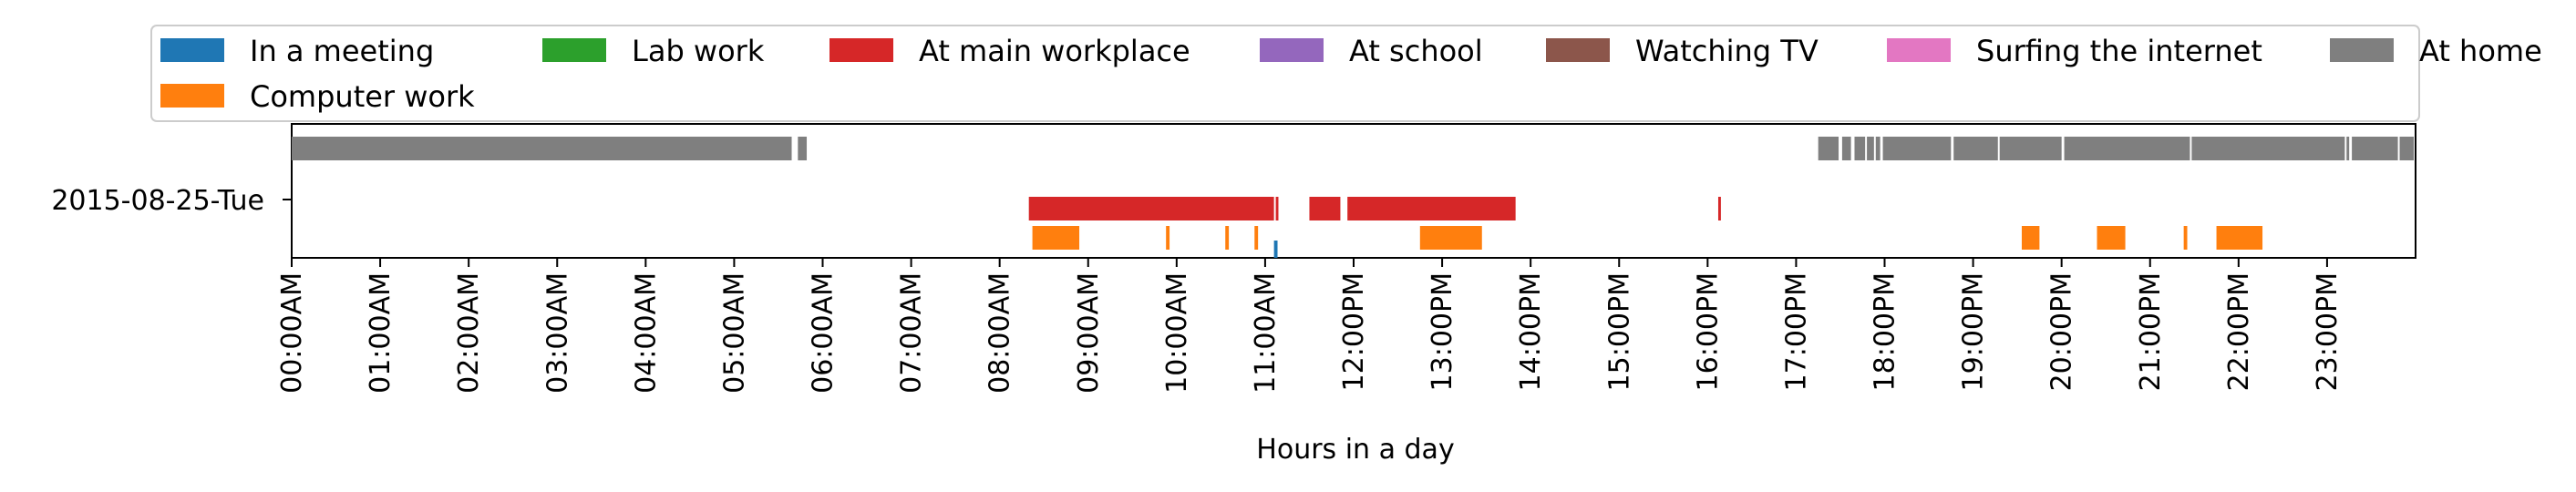 The image size is (2576, 492). What do you see at coordinates (1727, 51) in the screenshot?
I see `legend-label: Watching TV` at bounding box center [1727, 51].